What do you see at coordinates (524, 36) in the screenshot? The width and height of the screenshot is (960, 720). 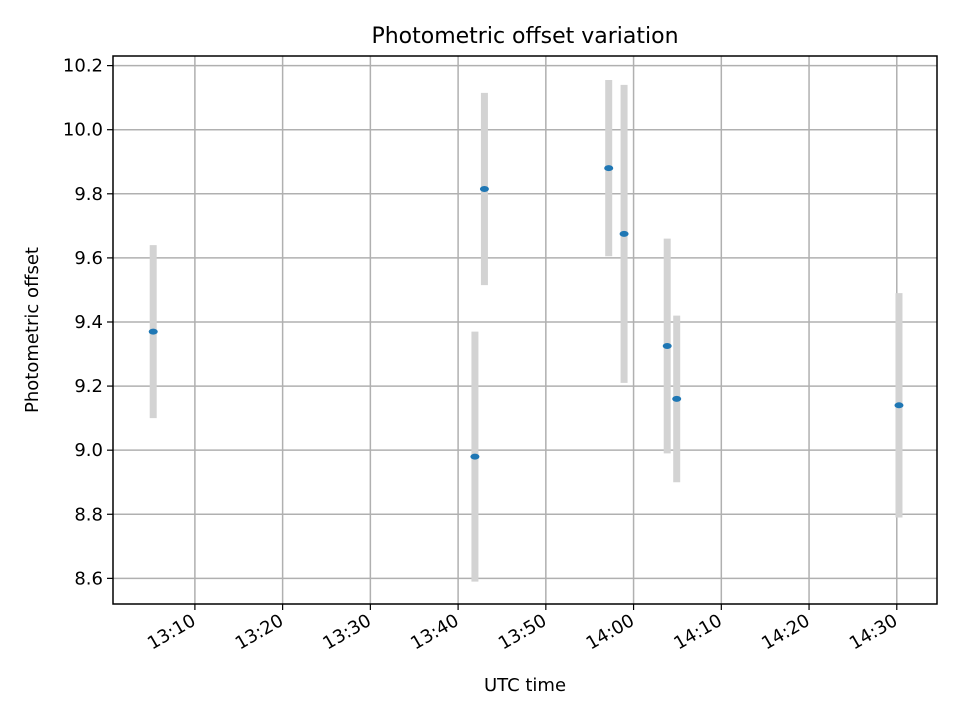 I see `chart-title: Photometric offset variation` at bounding box center [524, 36].